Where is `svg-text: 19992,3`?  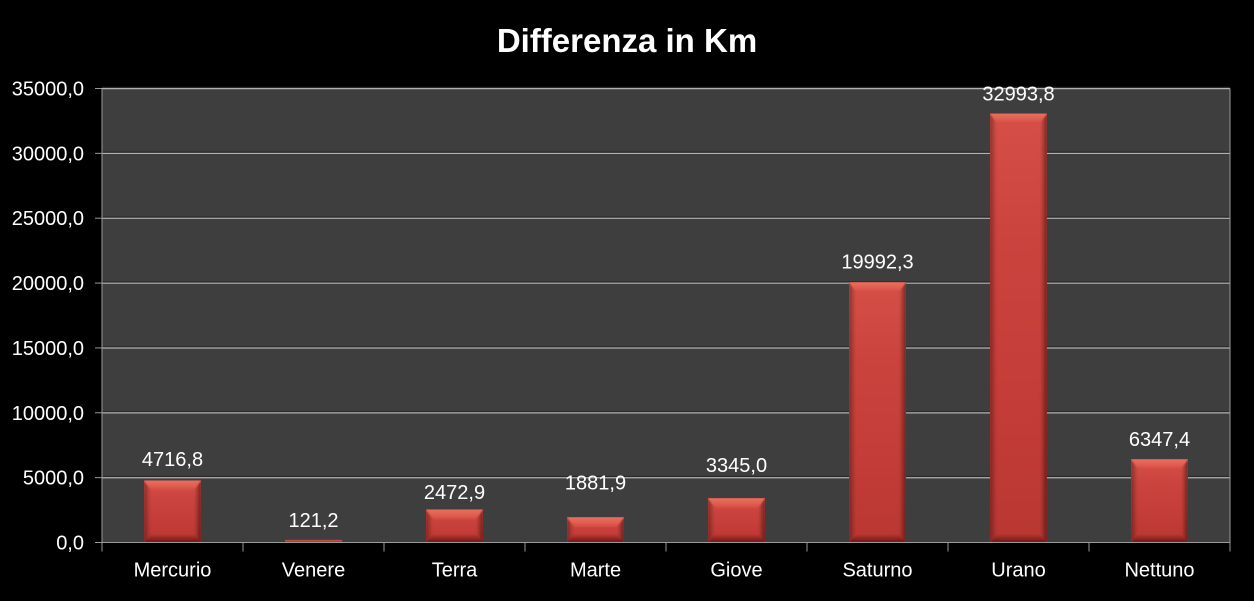
svg-text: 19992,3 is located at coordinates (877, 263).